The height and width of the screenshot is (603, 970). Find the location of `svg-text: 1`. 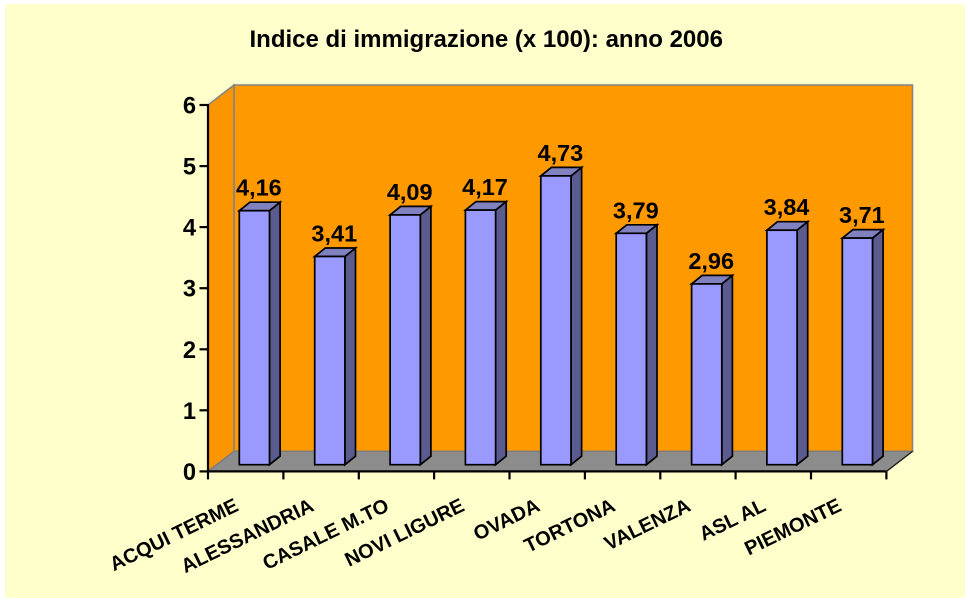

svg-text: 1 is located at coordinates (189, 412).